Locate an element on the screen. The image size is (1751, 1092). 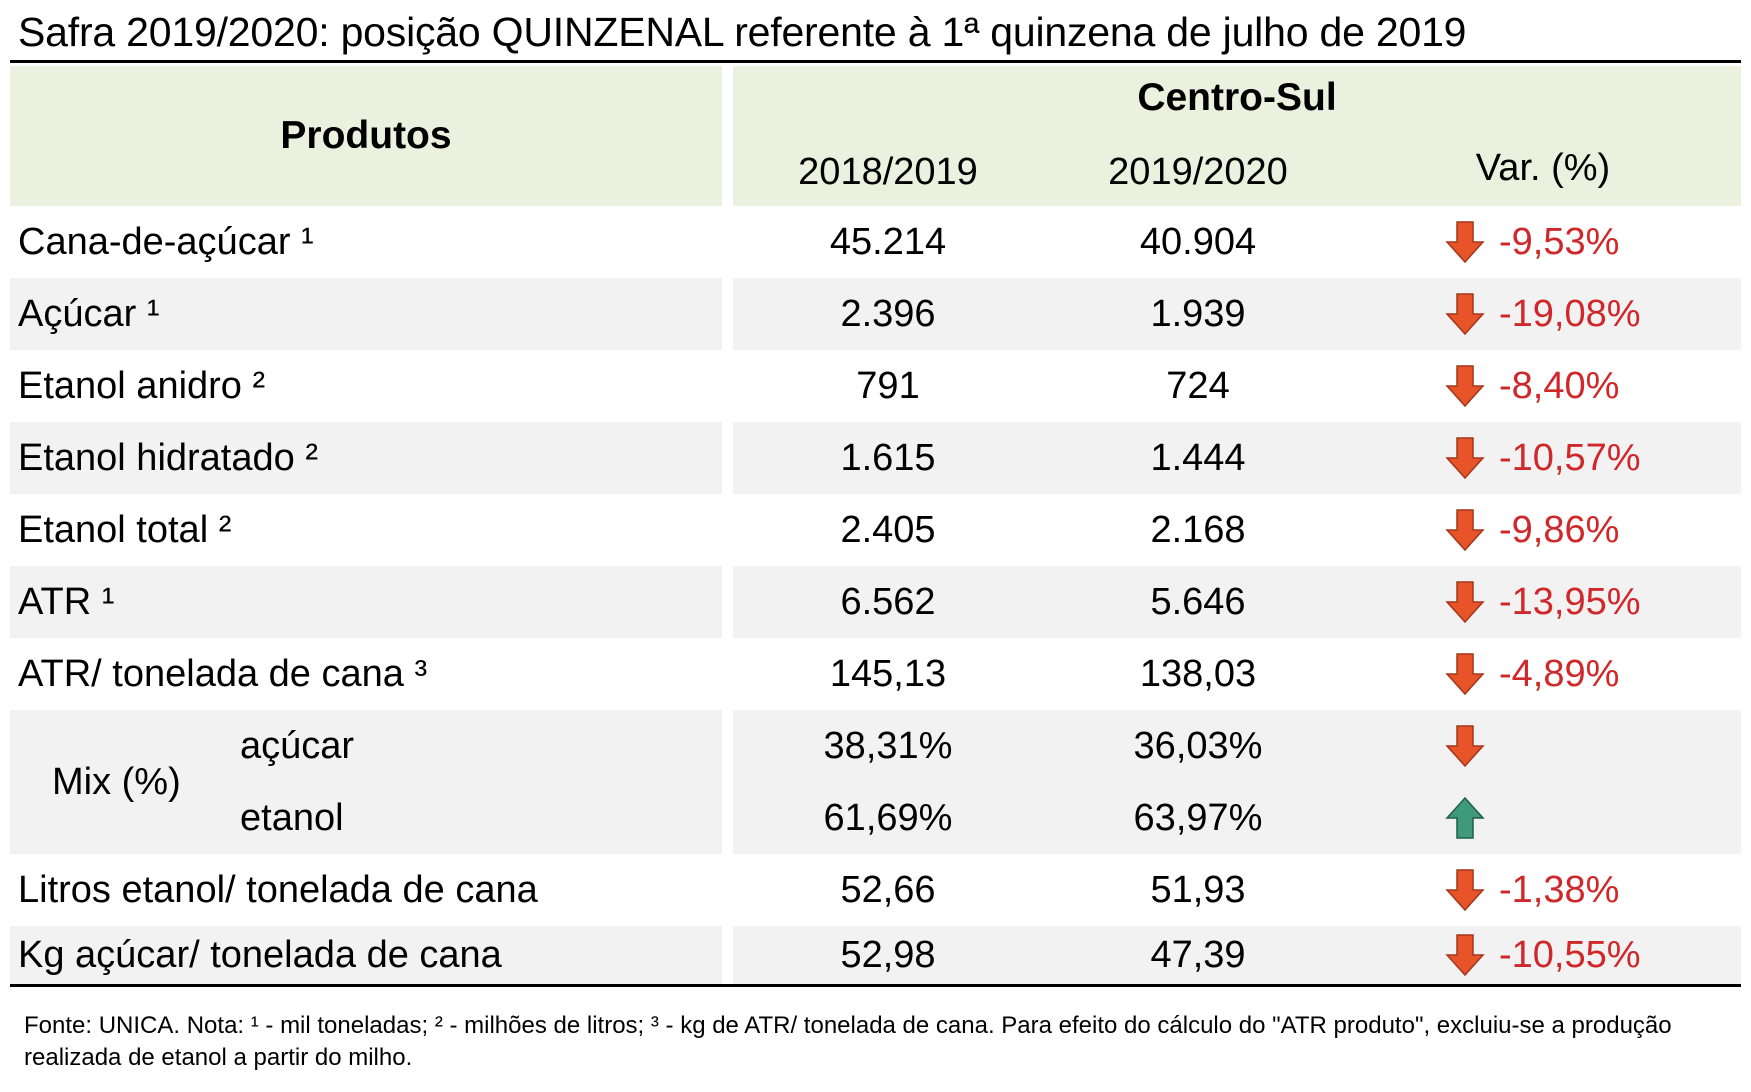
row-var-value: -19,08% is located at coordinates (1570, 313).